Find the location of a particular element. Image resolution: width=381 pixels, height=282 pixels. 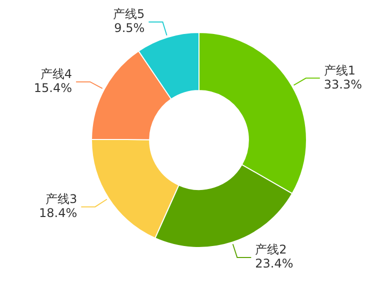

slice-label: 产线3 is located at coordinates (62, 199).